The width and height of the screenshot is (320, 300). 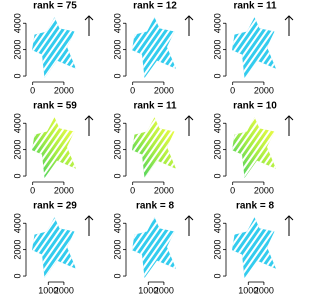 What do you see at coordinates (255, 106) in the screenshot?
I see `panel-title: rank = 10` at bounding box center [255, 106].